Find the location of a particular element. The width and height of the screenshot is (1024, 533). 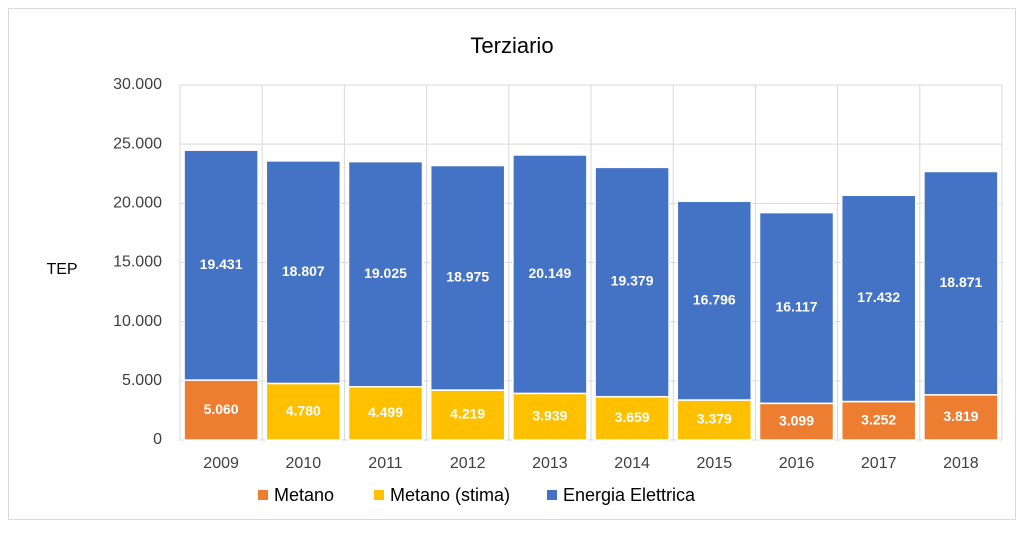

y-tick-label: 15.000 is located at coordinates (137, 262).